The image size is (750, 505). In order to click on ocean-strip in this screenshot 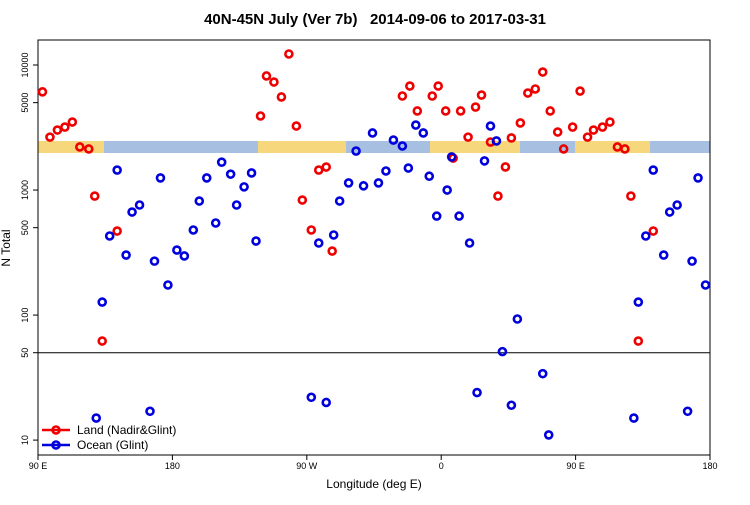, I will do `click(374, 147)`.